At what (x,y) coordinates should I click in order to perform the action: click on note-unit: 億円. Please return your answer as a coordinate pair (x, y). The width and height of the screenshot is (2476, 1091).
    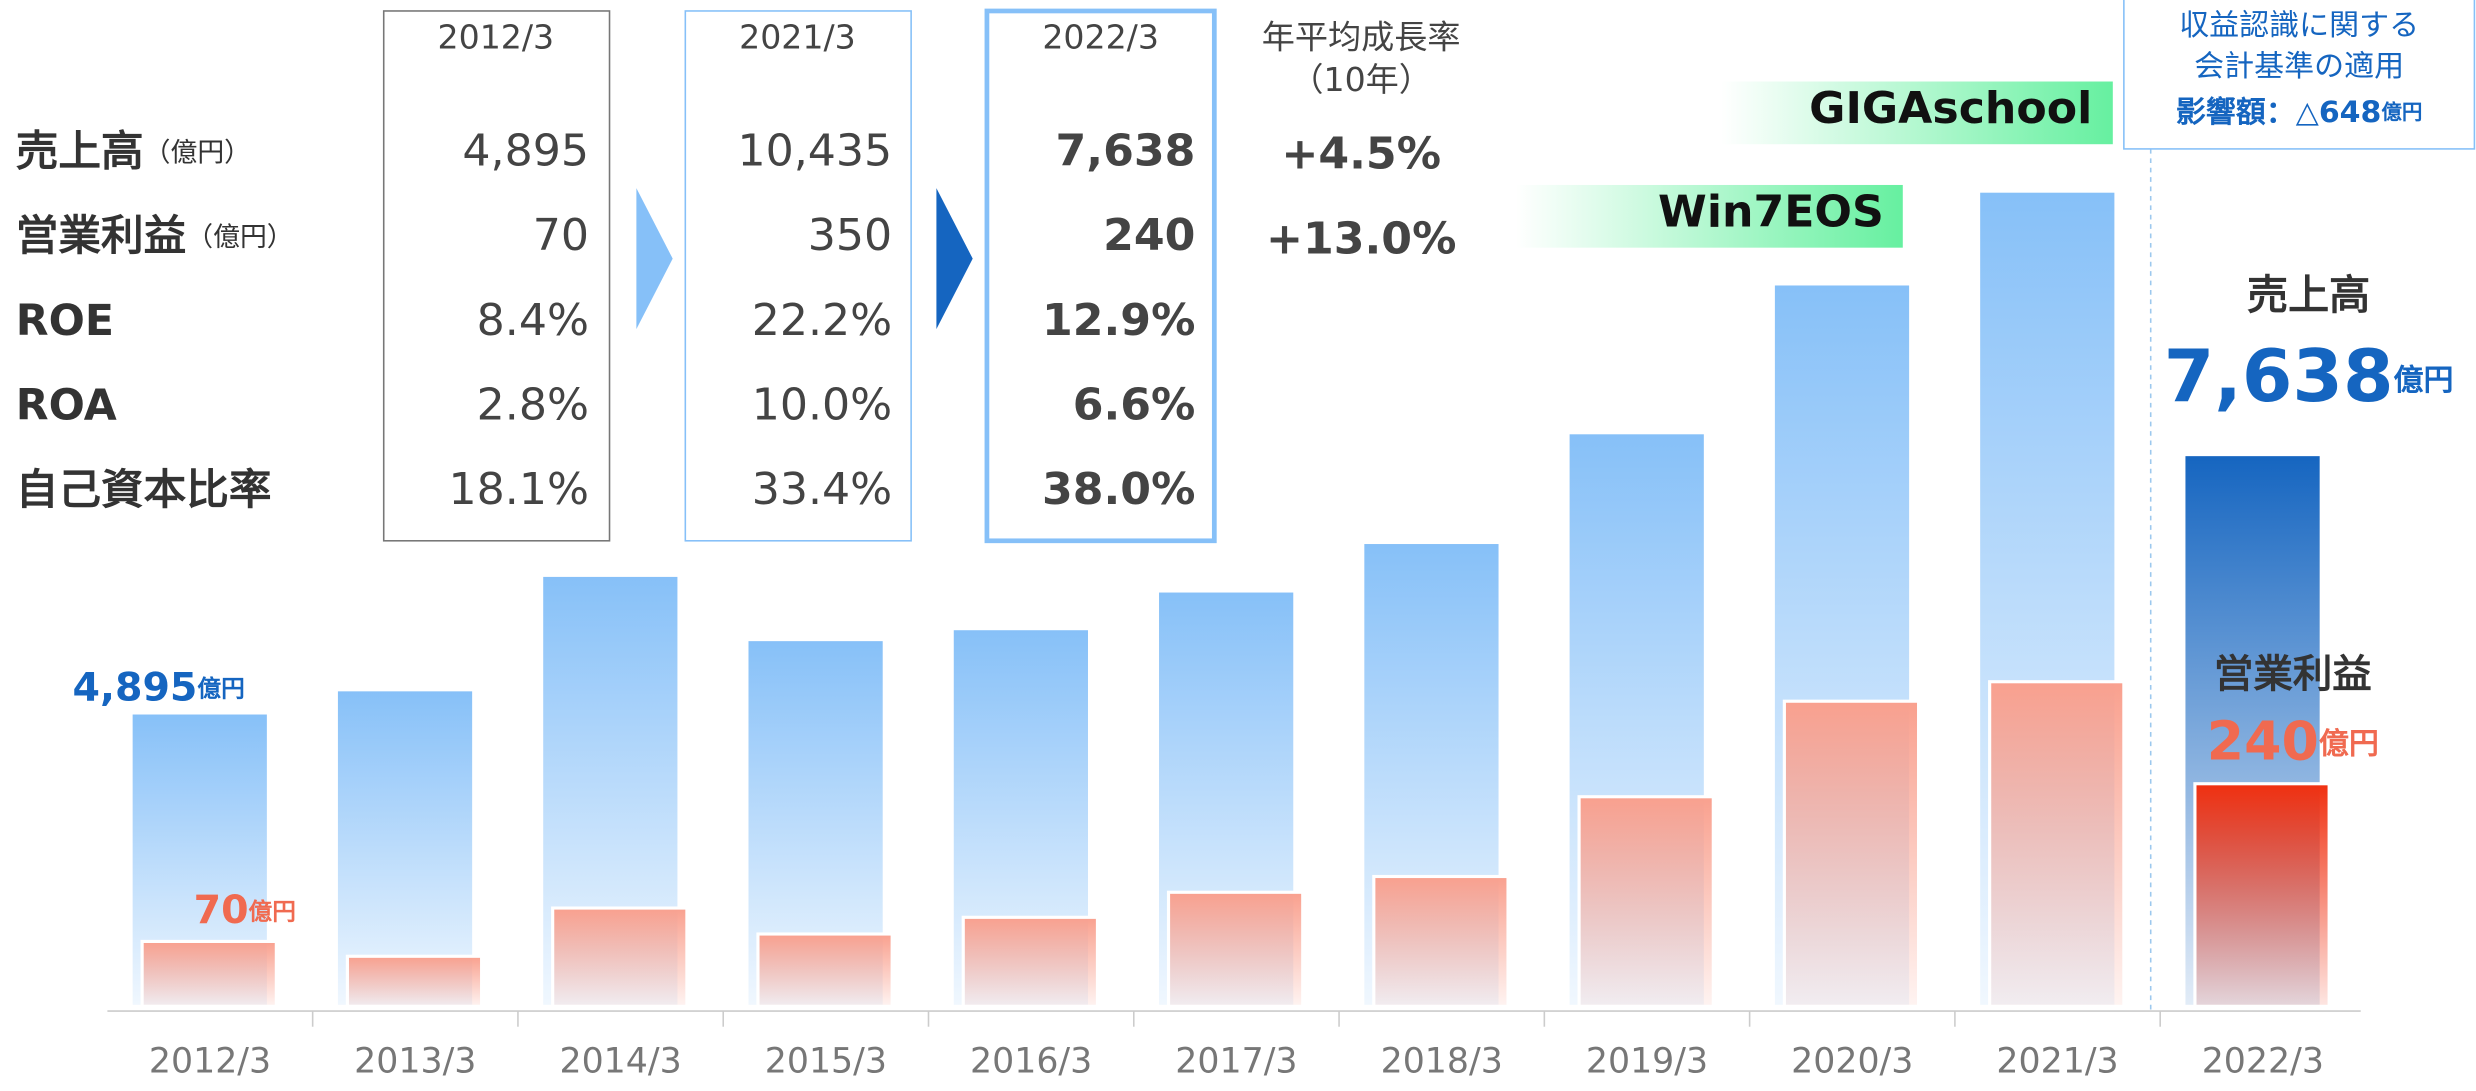
    Looking at the image, I should click on (2401, 112).